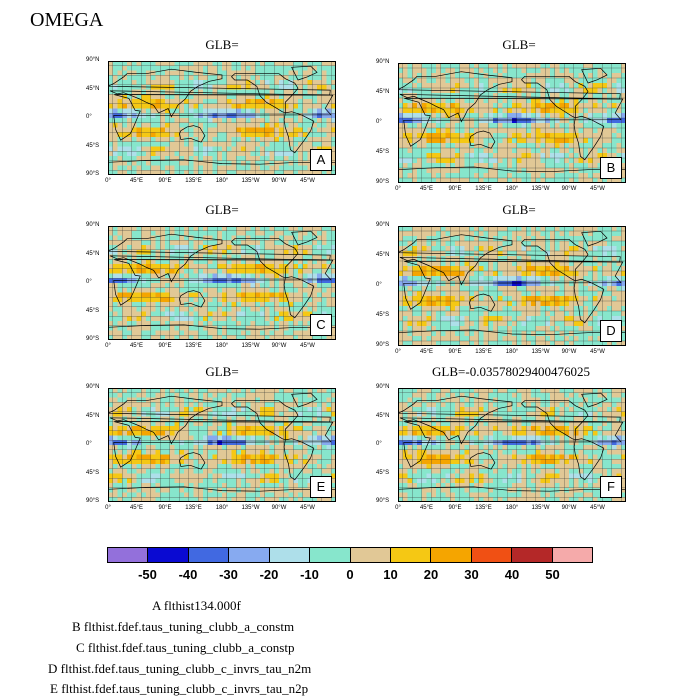 This screenshot has height=700, width=700. I want to click on lon-tick-label: 90°E, so click(164, 181).